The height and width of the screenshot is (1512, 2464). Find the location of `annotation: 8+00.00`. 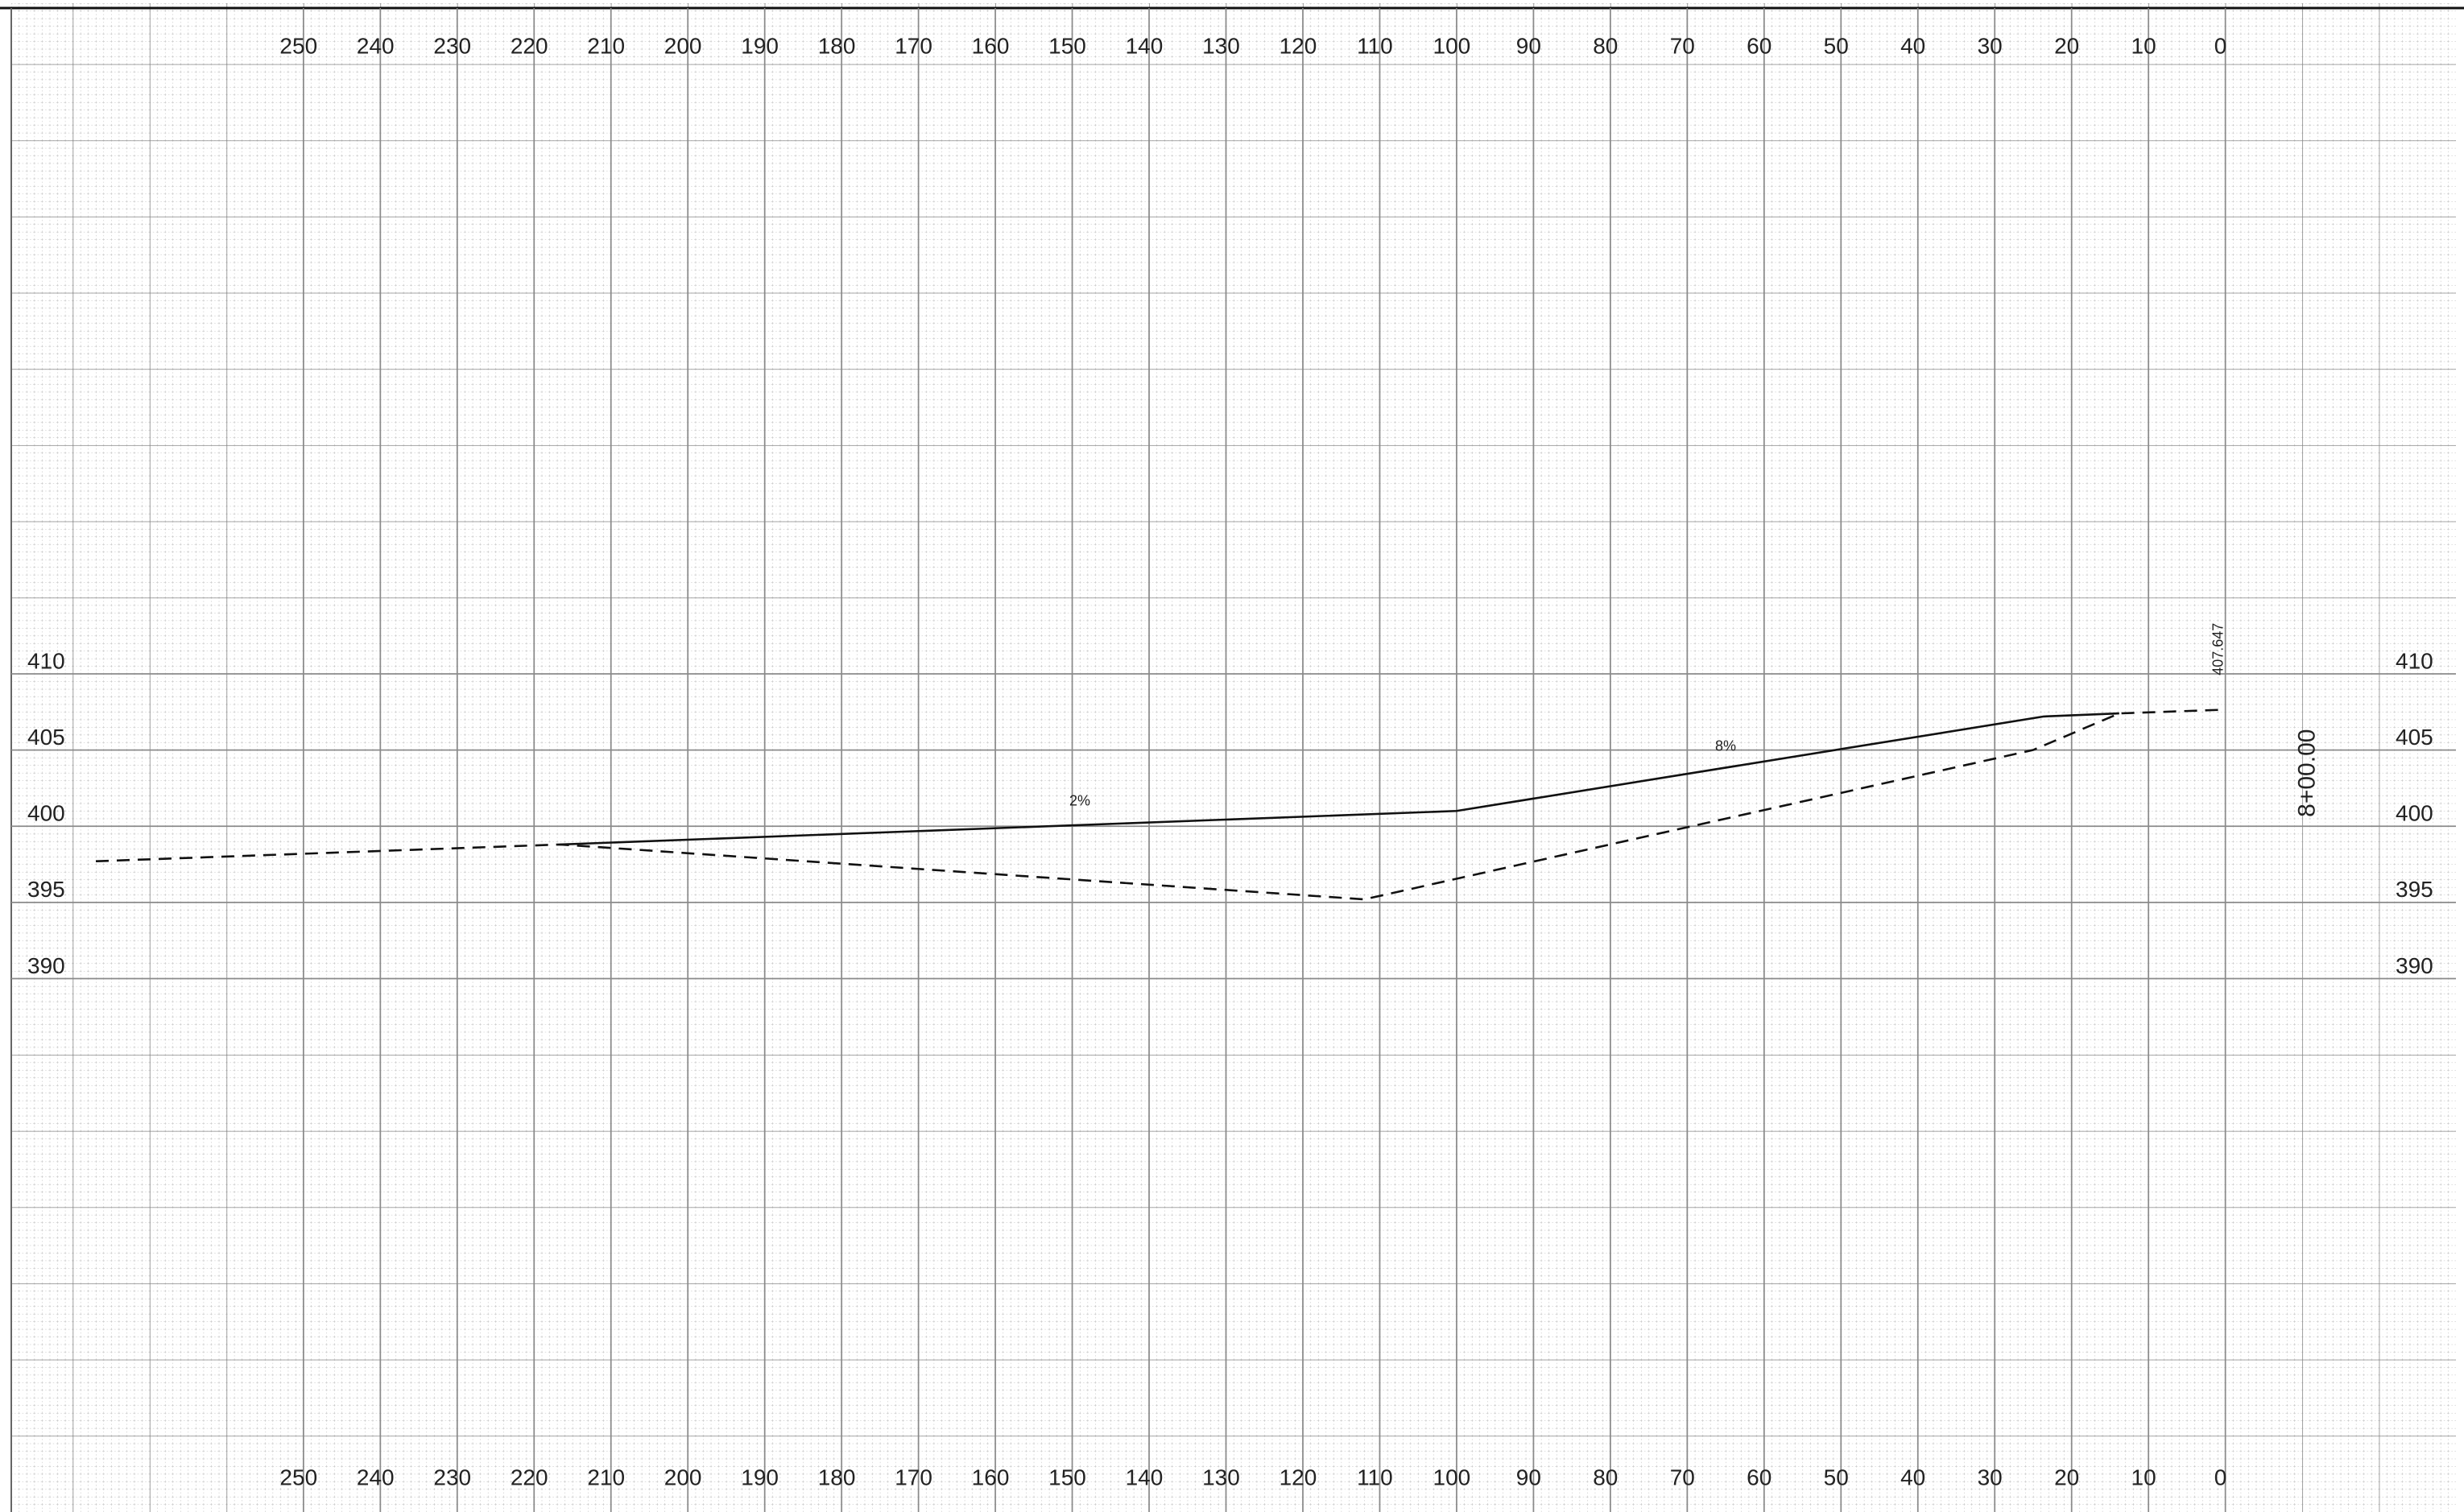

annotation: 8+00.00 is located at coordinates (2307, 773).